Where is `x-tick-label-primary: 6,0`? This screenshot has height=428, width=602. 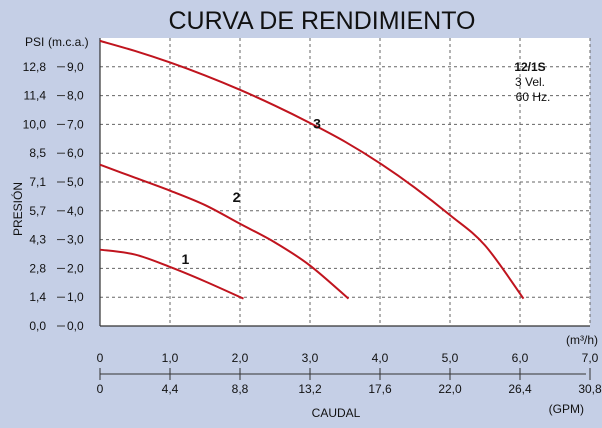 x-tick-label-primary: 6,0 is located at coordinates (520, 358).